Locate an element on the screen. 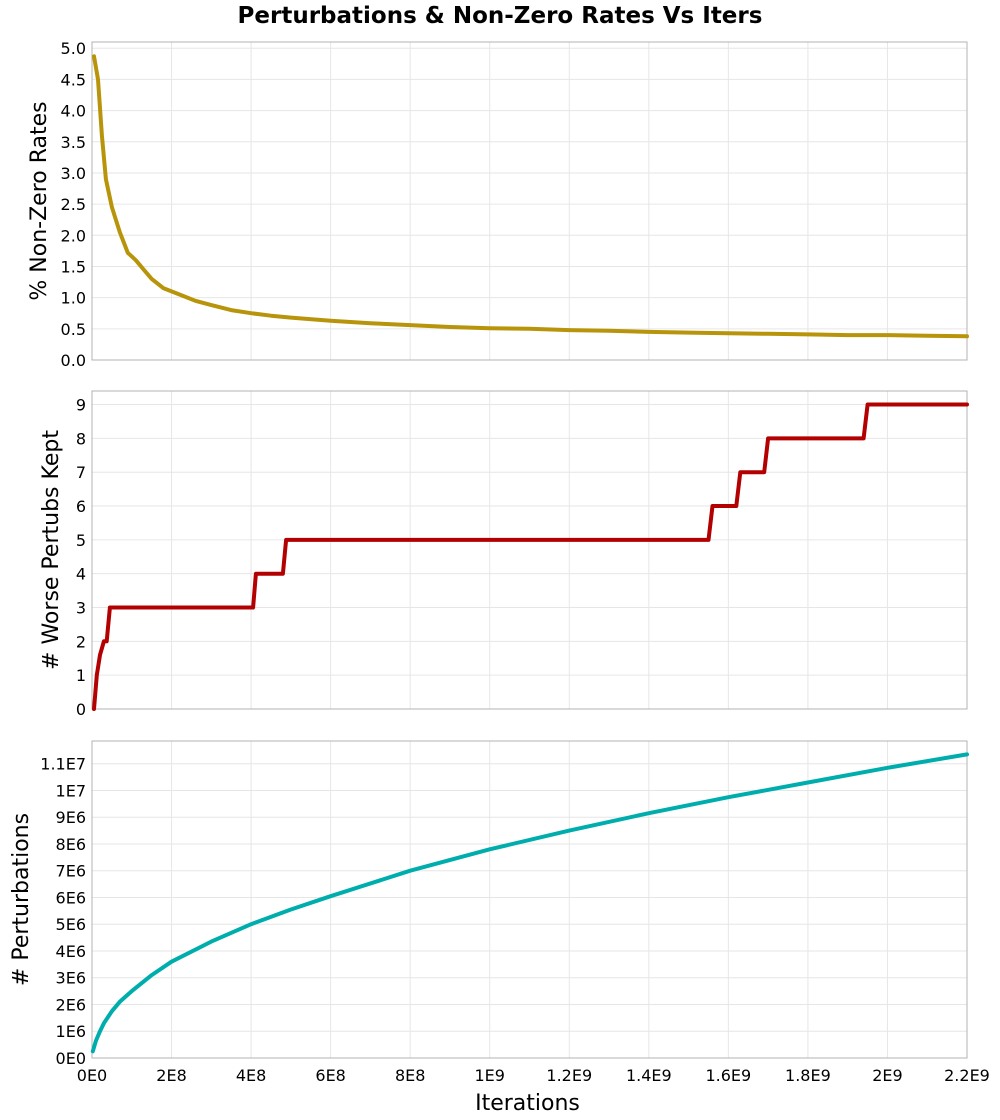 The width and height of the screenshot is (1000, 1120). y-tick-label: 0 is located at coordinates (81, 709).